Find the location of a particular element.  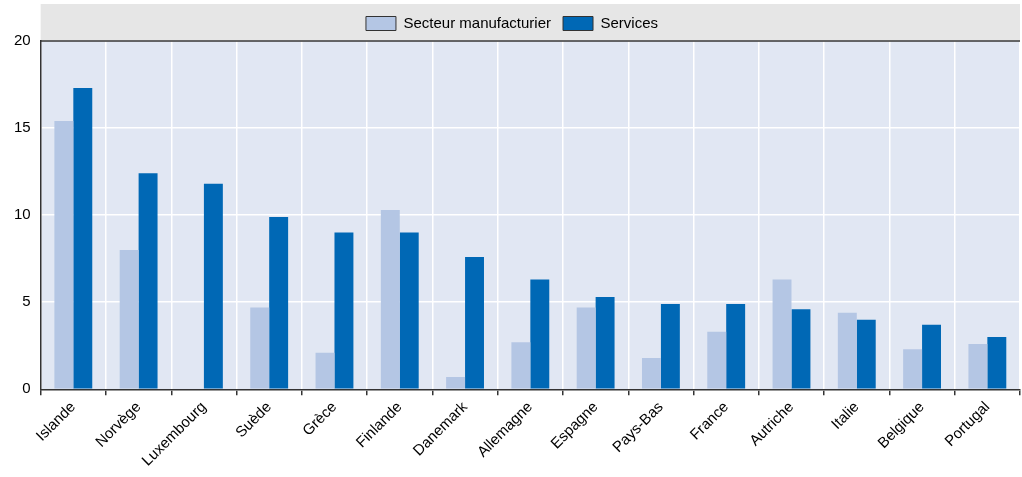

legend-label: Secteur manufacturier is located at coordinates (477, 22).